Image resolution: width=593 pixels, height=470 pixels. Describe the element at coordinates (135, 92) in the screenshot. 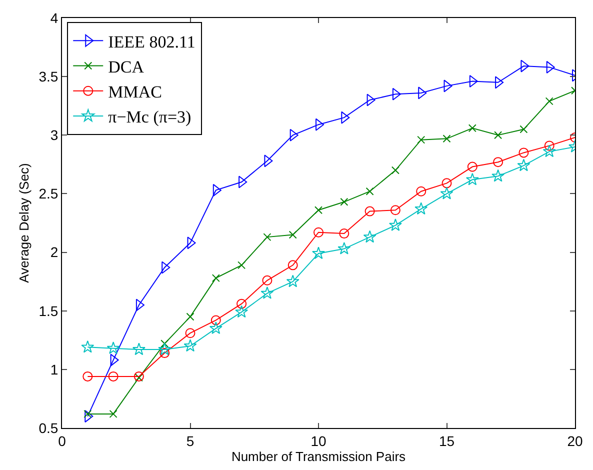

I see `legend-label: MMAC` at that location.